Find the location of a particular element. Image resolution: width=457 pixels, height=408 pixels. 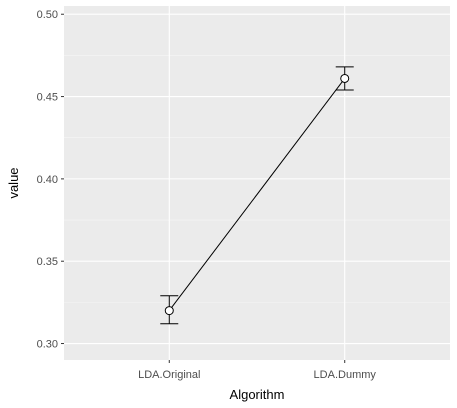

y-tick-label: 0.35 is located at coordinates (47, 262).